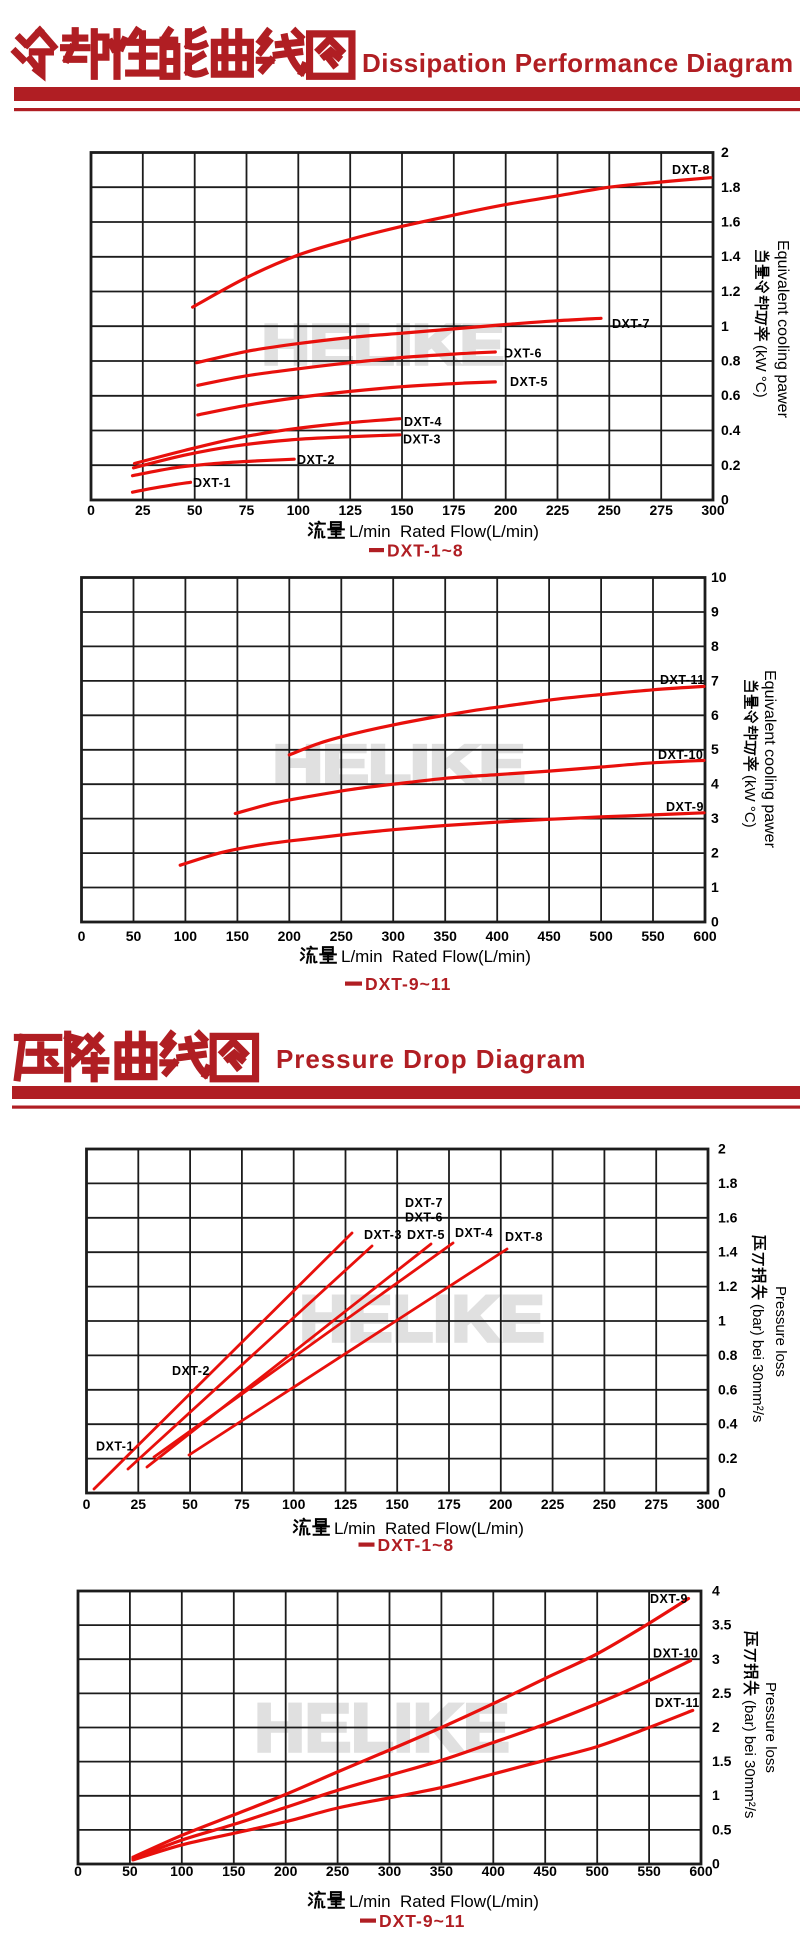  What do you see at coordinates (715, 715) in the screenshot?
I see `svg-text: 6` at bounding box center [715, 715].